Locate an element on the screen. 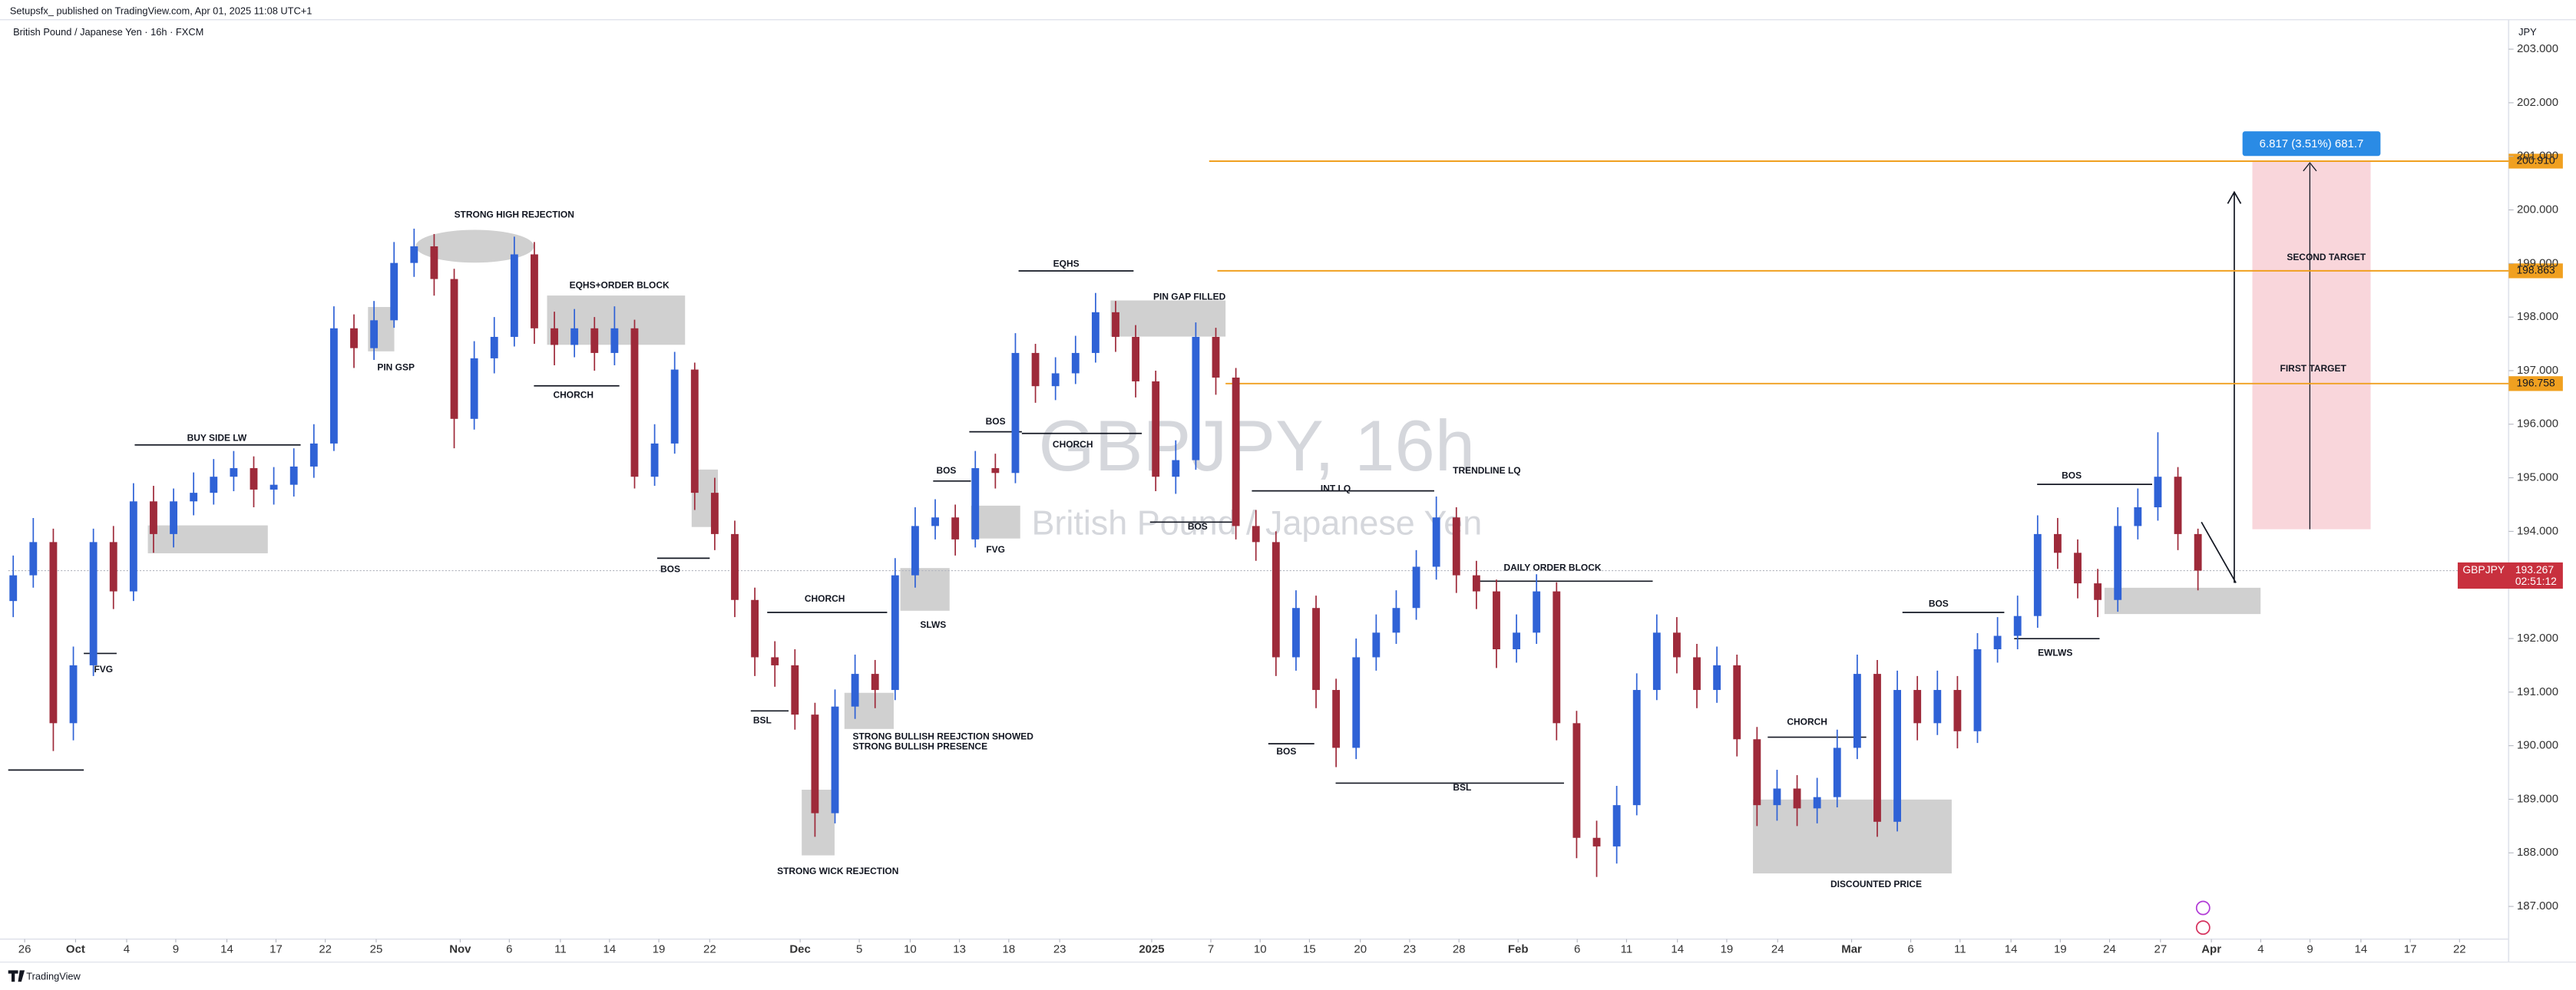 This screenshot has width=2576, height=990. chart-annotation: DISCOUNTED PRICE is located at coordinates (1876, 884).